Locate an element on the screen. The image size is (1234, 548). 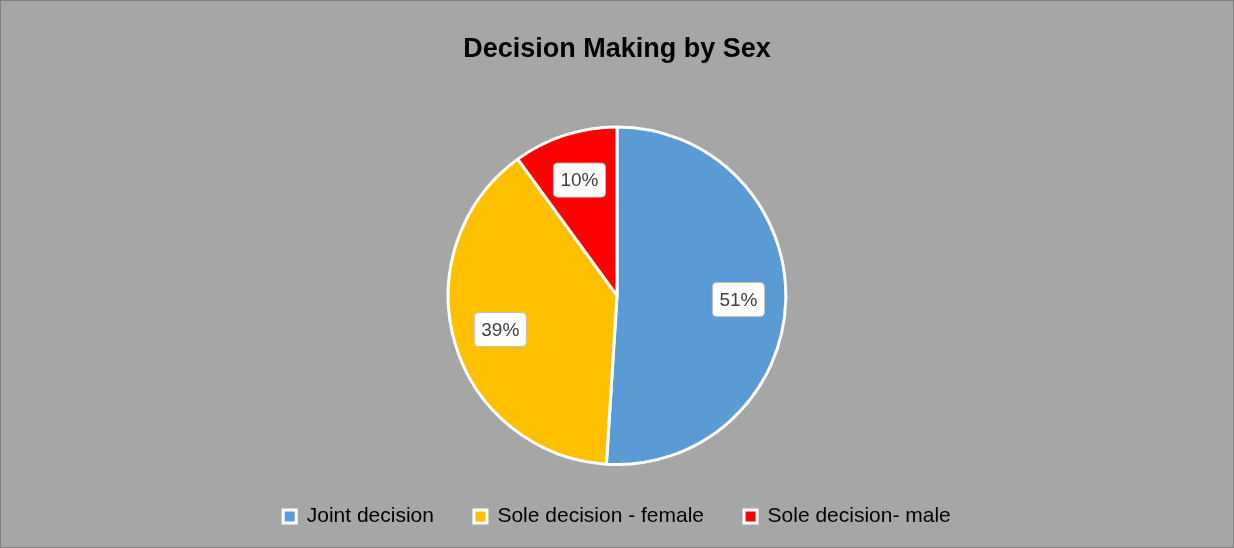
data-label: 10% is located at coordinates (579, 180).